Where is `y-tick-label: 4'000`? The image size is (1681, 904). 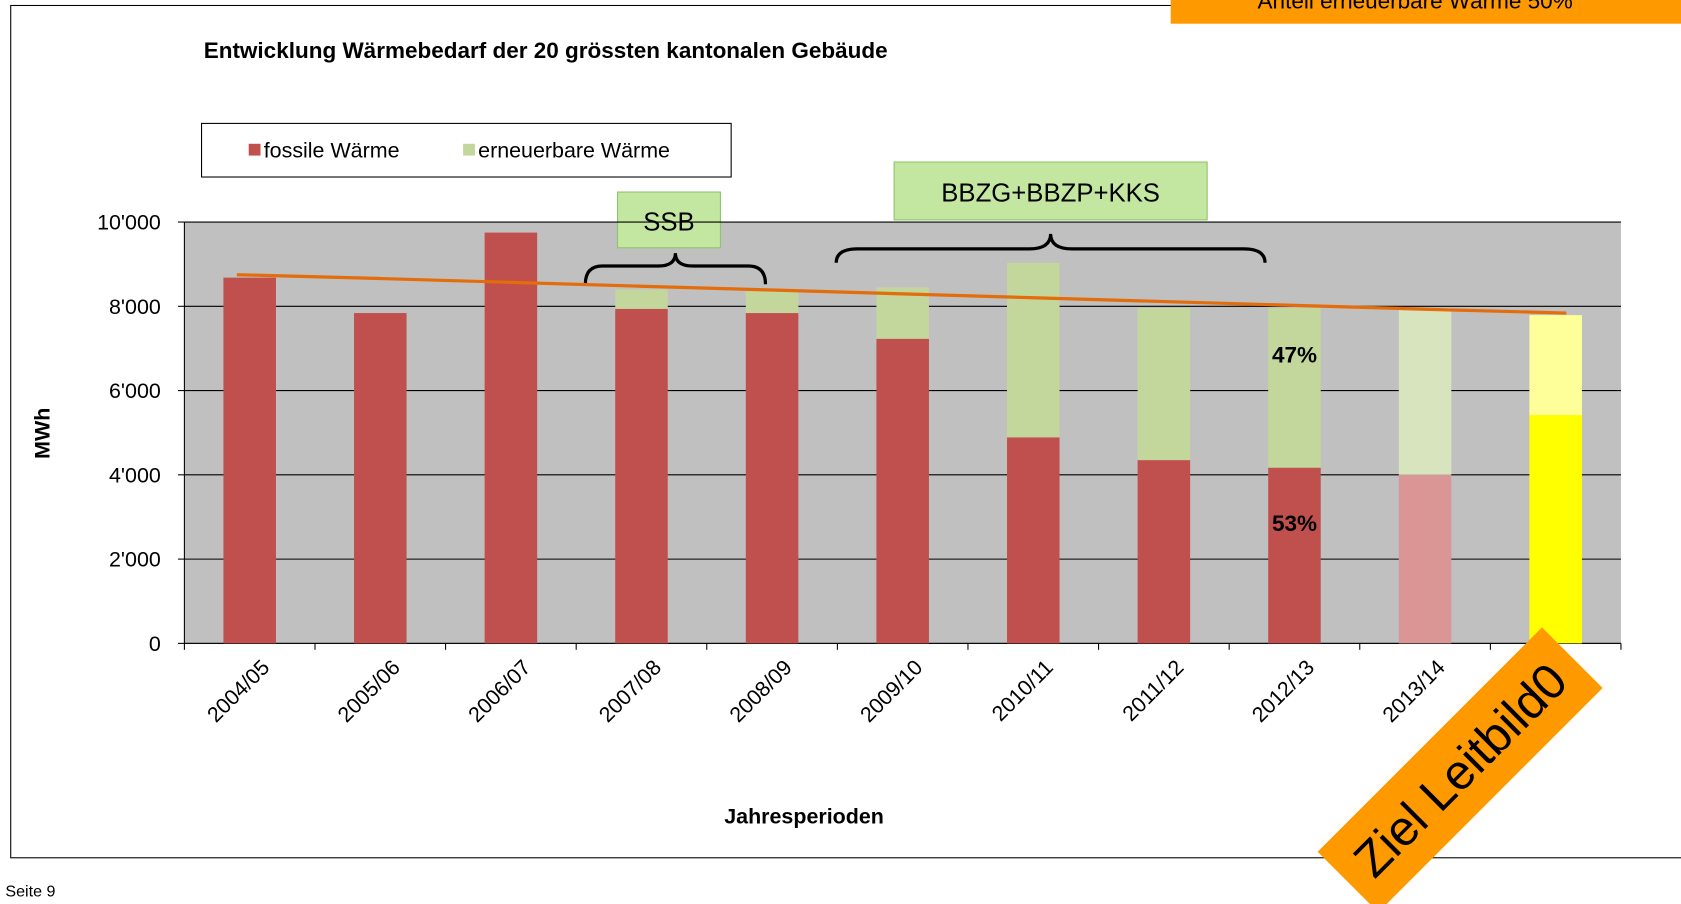 y-tick-label: 4'000 is located at coordinates (135, 475).